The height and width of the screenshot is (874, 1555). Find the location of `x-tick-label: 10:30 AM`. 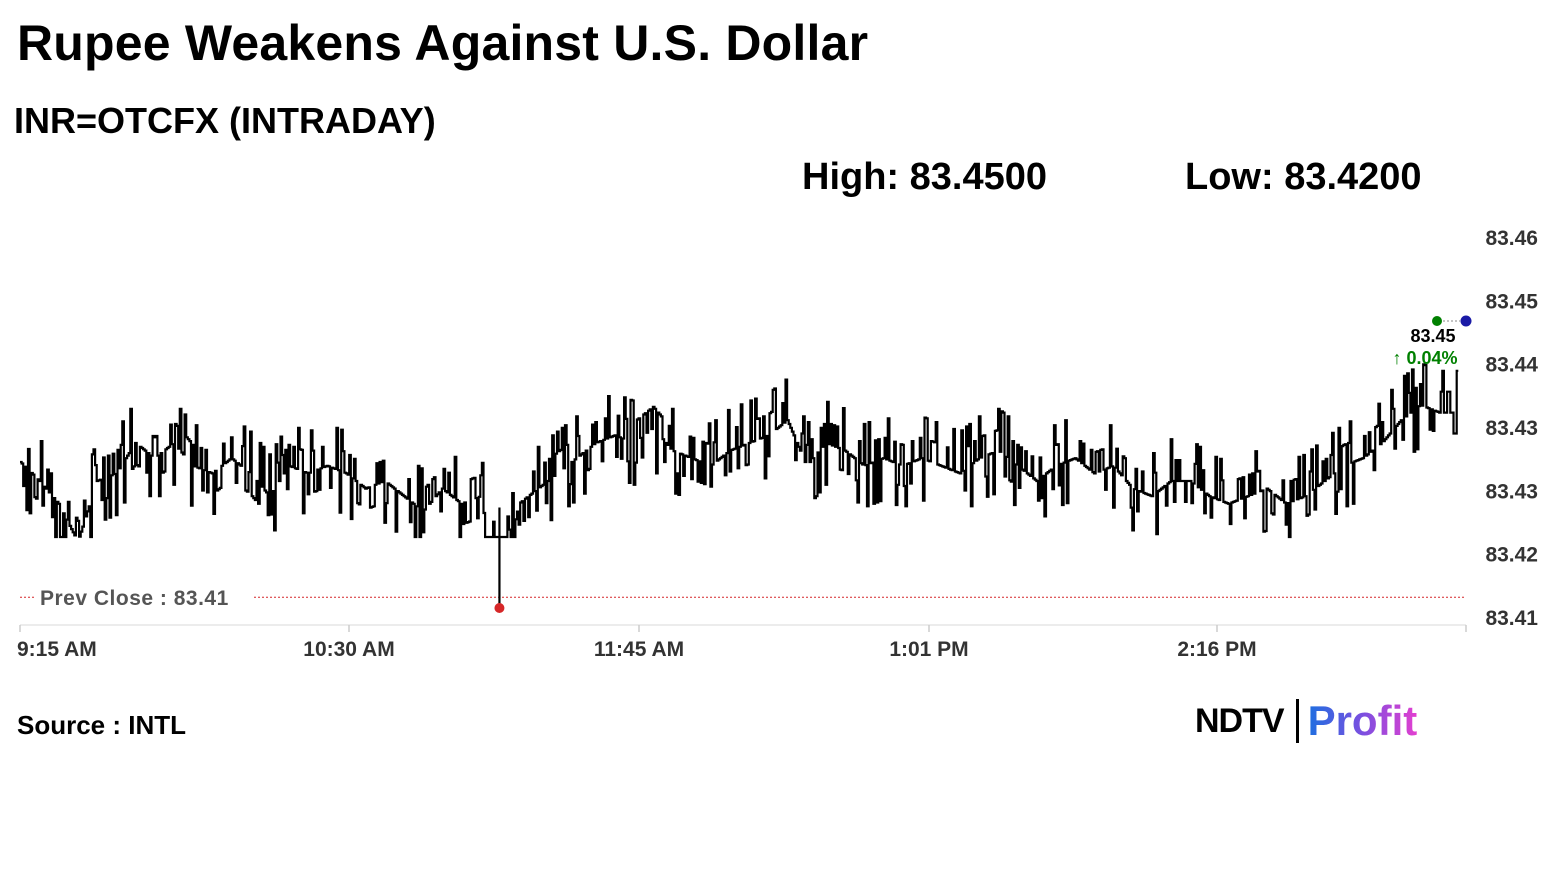

x-tick-label: 10:30 AM is located at coordinates (348, 649).